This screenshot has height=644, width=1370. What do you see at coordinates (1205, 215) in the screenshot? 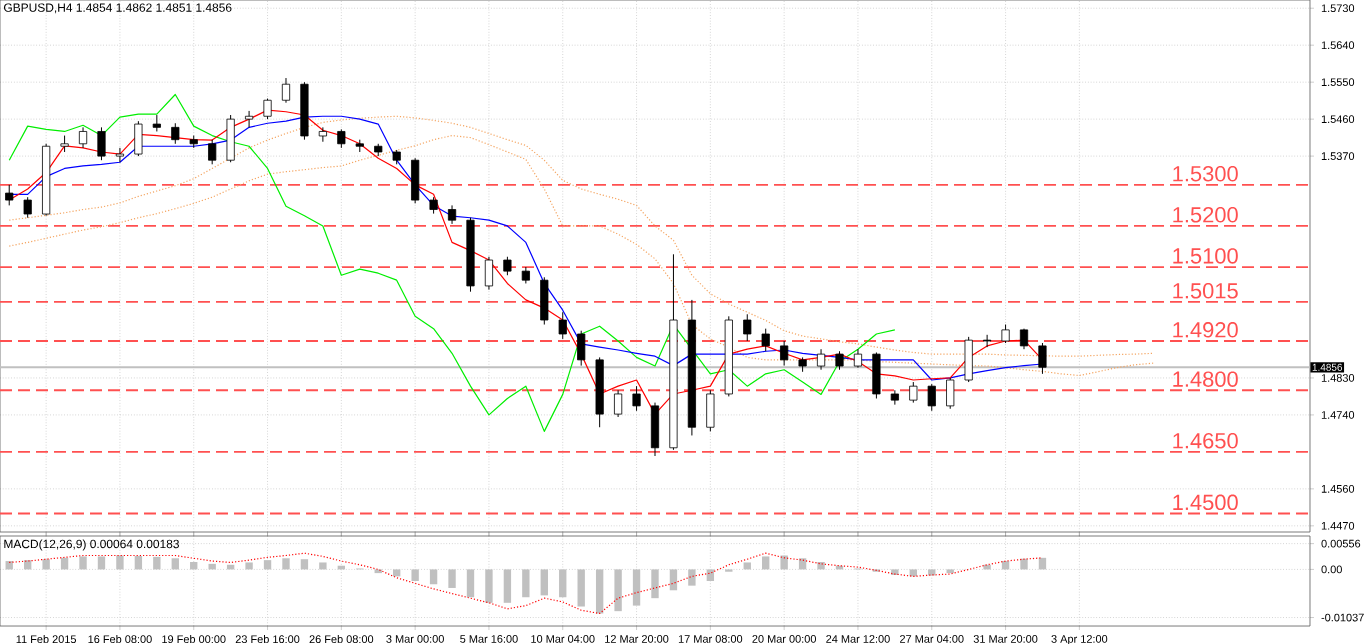
I see `ref-line-label: 1.5200` at bounding box center [1205, 215].